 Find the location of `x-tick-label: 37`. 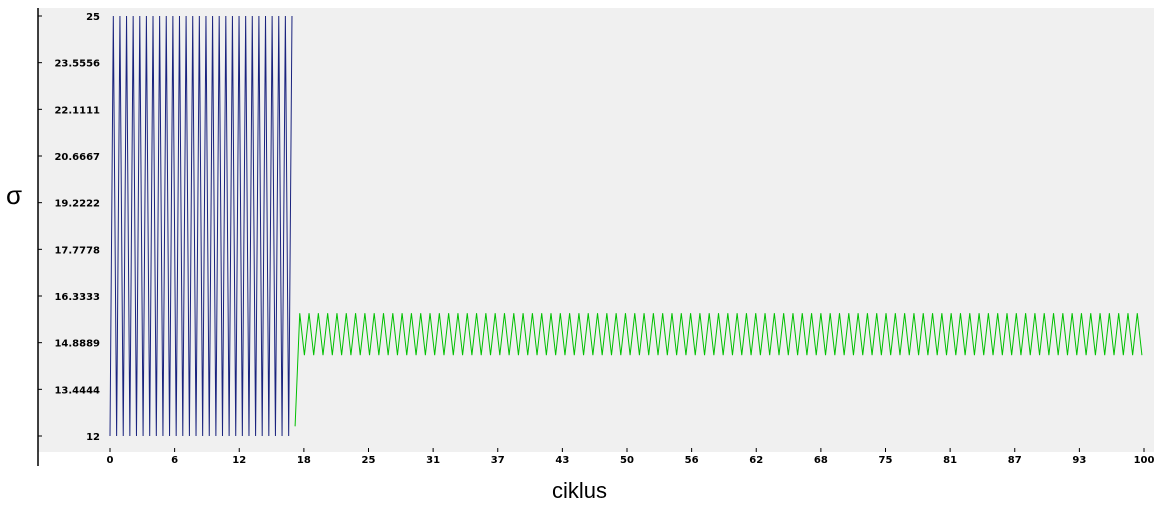

x-tick-label: 37 is located at coordinates (498, 460).